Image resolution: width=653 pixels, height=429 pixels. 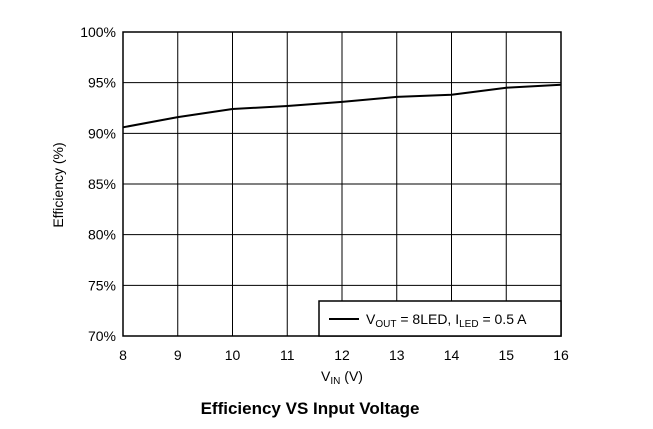 I want to click on legend-label: VOUT = 8LED, ILED = 0.5 A, so click(x=446, y=320).